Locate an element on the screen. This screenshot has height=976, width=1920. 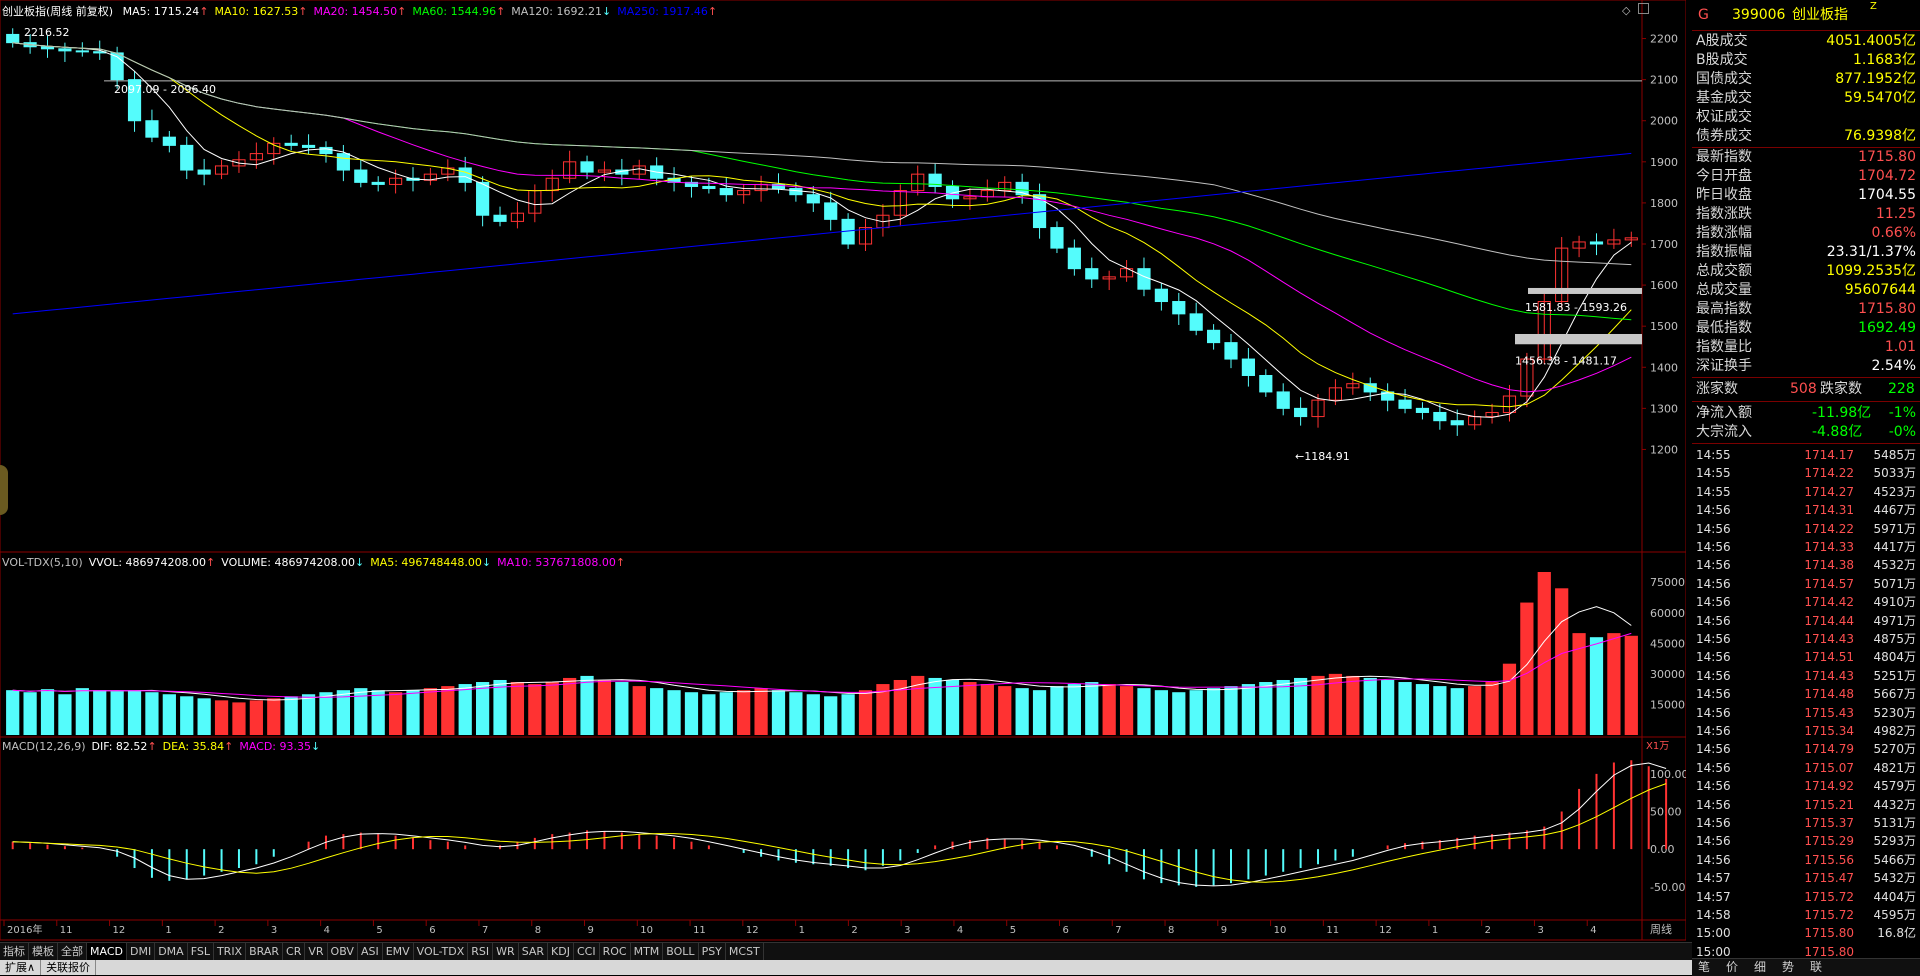
close-box-icon is located at coordinates (1643, 8).